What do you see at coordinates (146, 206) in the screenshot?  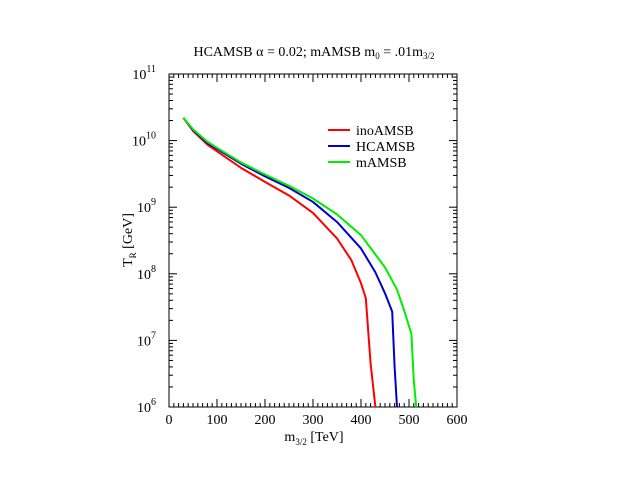 I see `y-tick-label: 10⁹` at bounding box center [146, 206].